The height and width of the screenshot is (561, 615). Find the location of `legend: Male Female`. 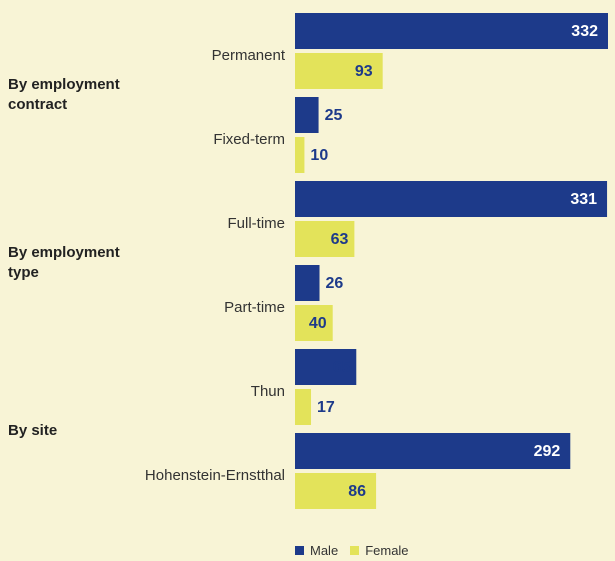

legend: Male Female is located at coordinates (358, 550).